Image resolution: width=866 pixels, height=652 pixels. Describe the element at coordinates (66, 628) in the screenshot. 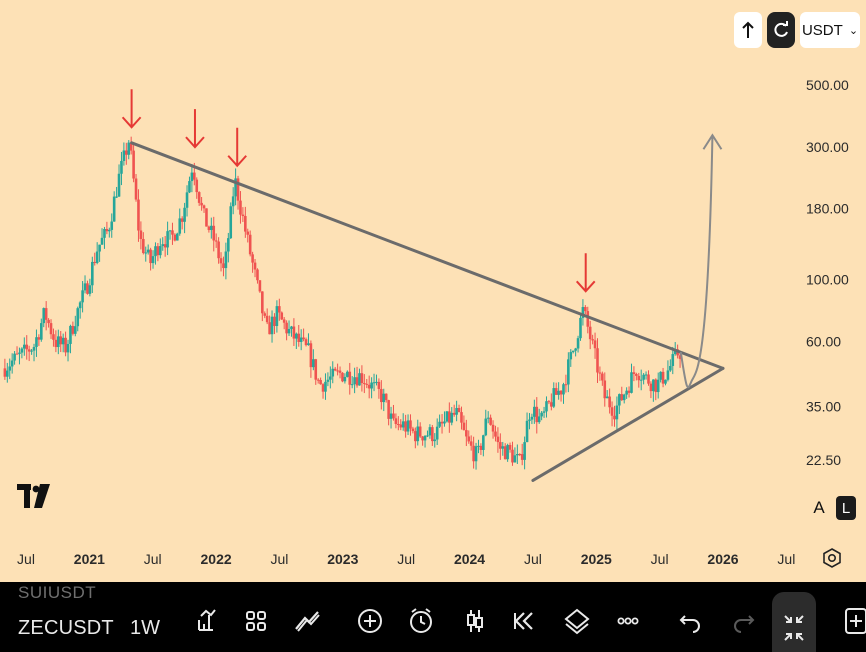

I see `symbol-button: ZECUSDT` at that location.